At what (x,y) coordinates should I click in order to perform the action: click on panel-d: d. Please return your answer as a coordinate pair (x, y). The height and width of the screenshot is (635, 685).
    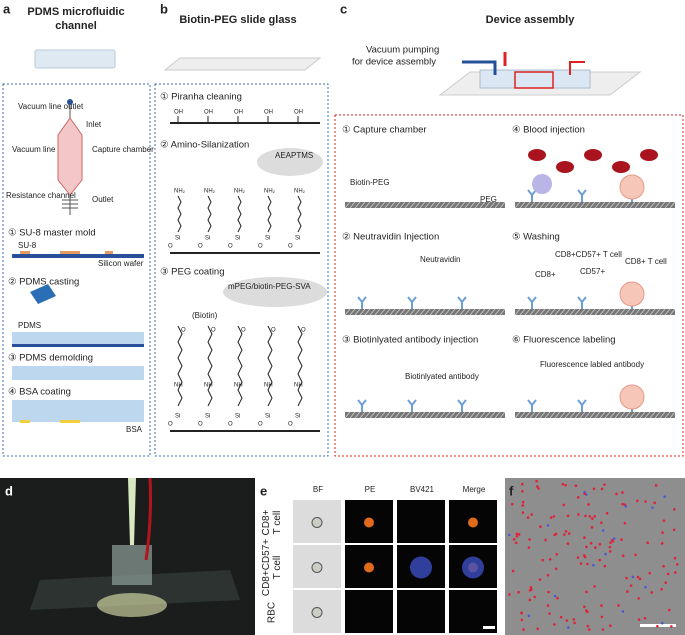
    Looking at the image, I should click on (127, 556).